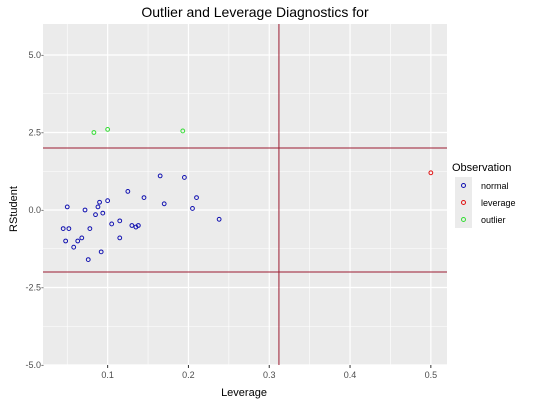 Image resolution: width=540 pixels, height=400 pixels. I want to click on y-tick-label: 0.0-, so click(36, 210).